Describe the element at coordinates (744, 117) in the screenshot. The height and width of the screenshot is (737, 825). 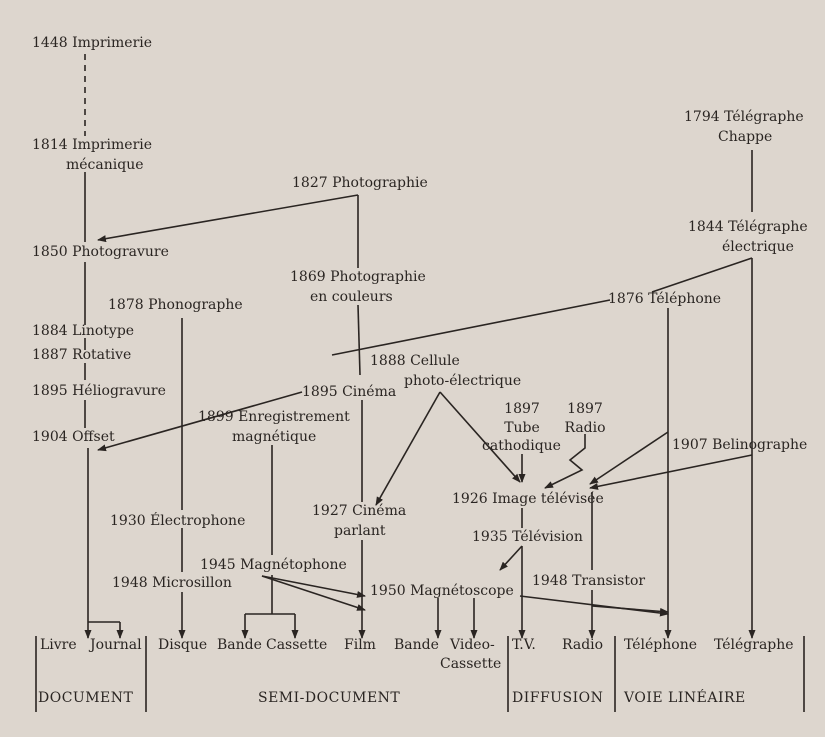
I see `node-telegraphe-chappe-line1: 1794 Télégraphe` at that location.